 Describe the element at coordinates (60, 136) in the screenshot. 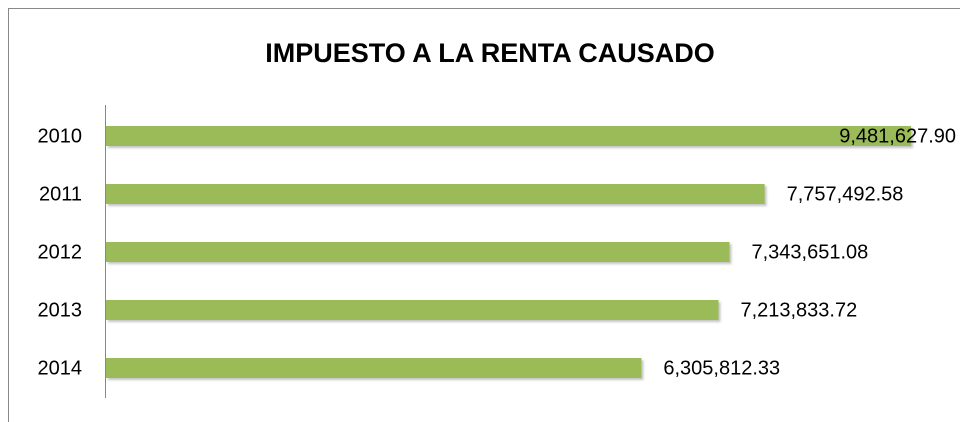

I see `y-tick-label: 2010` at that location.